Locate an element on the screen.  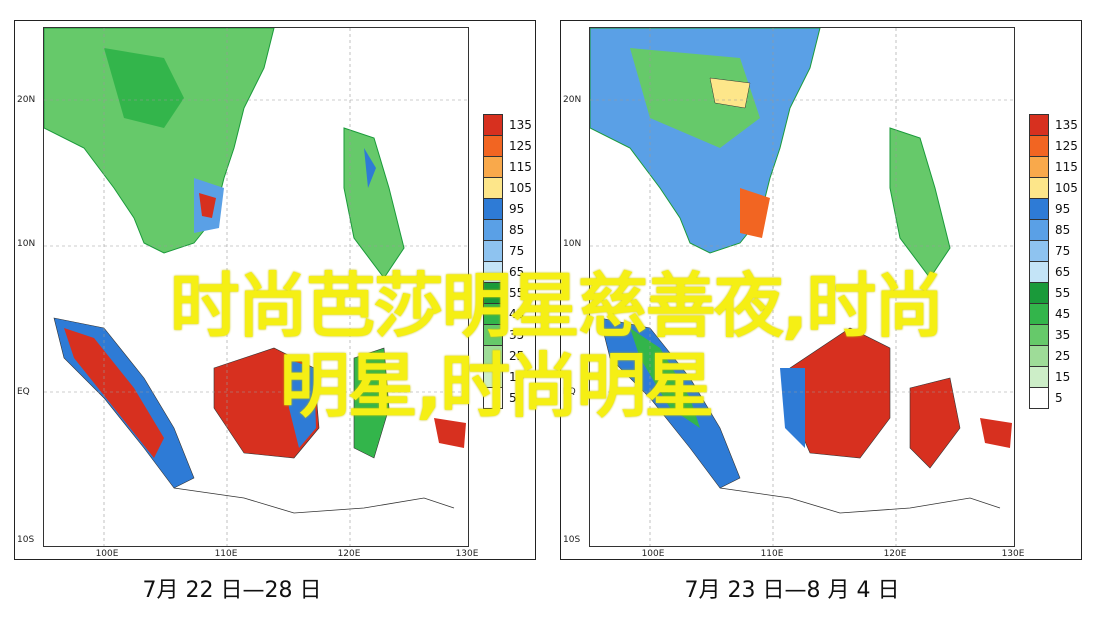
overlay-title-line1: 时尚芭莎明星慈善夜,时尚 is located at coordinates (557, 306).